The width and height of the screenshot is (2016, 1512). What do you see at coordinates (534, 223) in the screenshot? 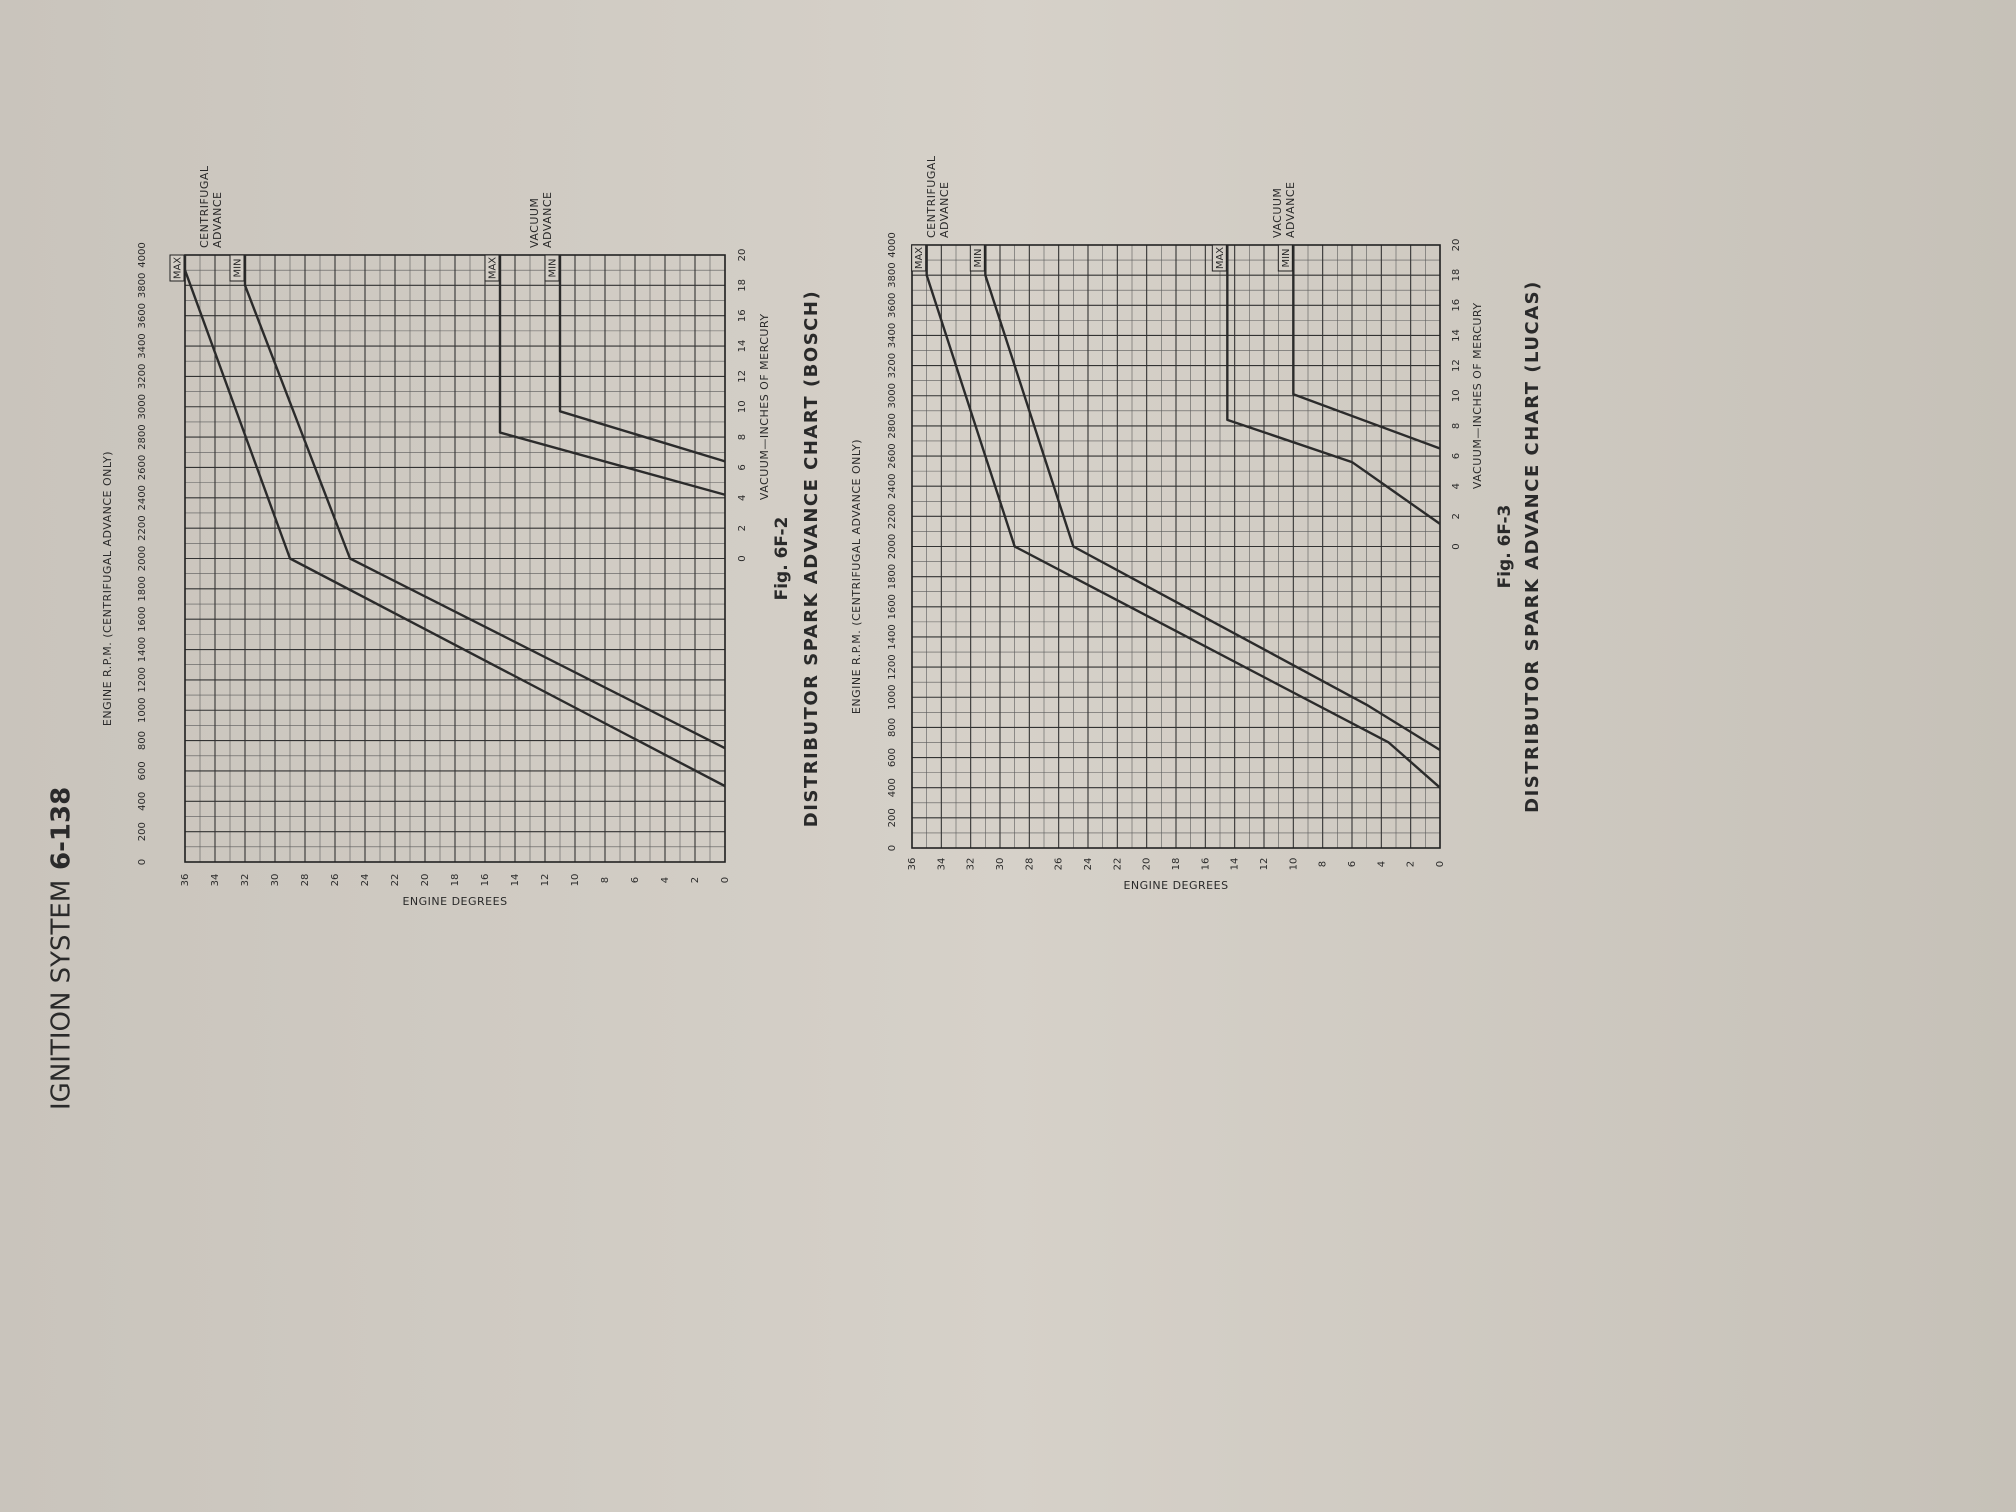
I see `annotation: VACUUM` at bounding box center [534, 223].